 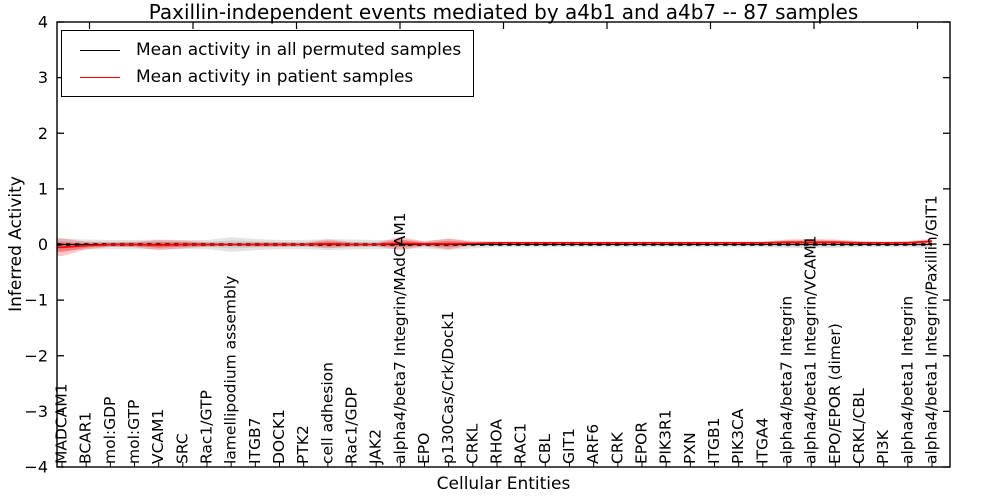 What do you see at coordinates (907, 380) in the screenshot?
I see `x-category-label: alpha4/beta1 Integrin` at bounding box center [907, 380].